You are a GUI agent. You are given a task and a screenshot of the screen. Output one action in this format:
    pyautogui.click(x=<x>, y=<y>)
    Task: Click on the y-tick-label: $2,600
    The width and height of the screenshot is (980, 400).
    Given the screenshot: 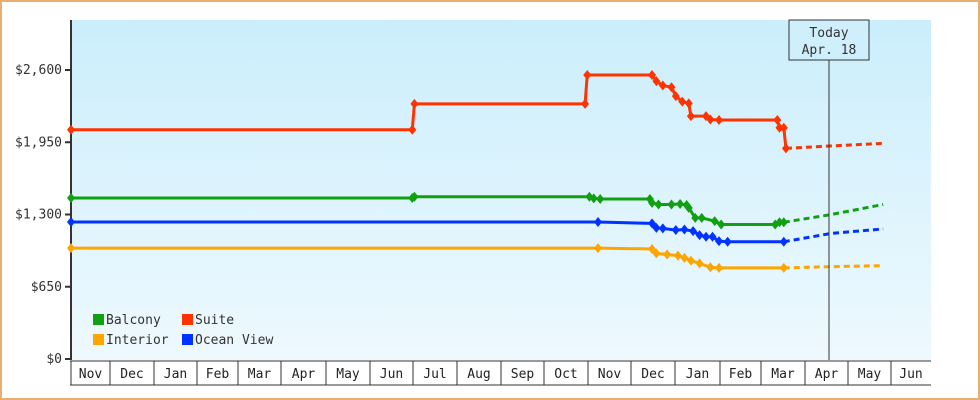 What is the action you would take?
    pyautogui.click(x=38, y=70)
    